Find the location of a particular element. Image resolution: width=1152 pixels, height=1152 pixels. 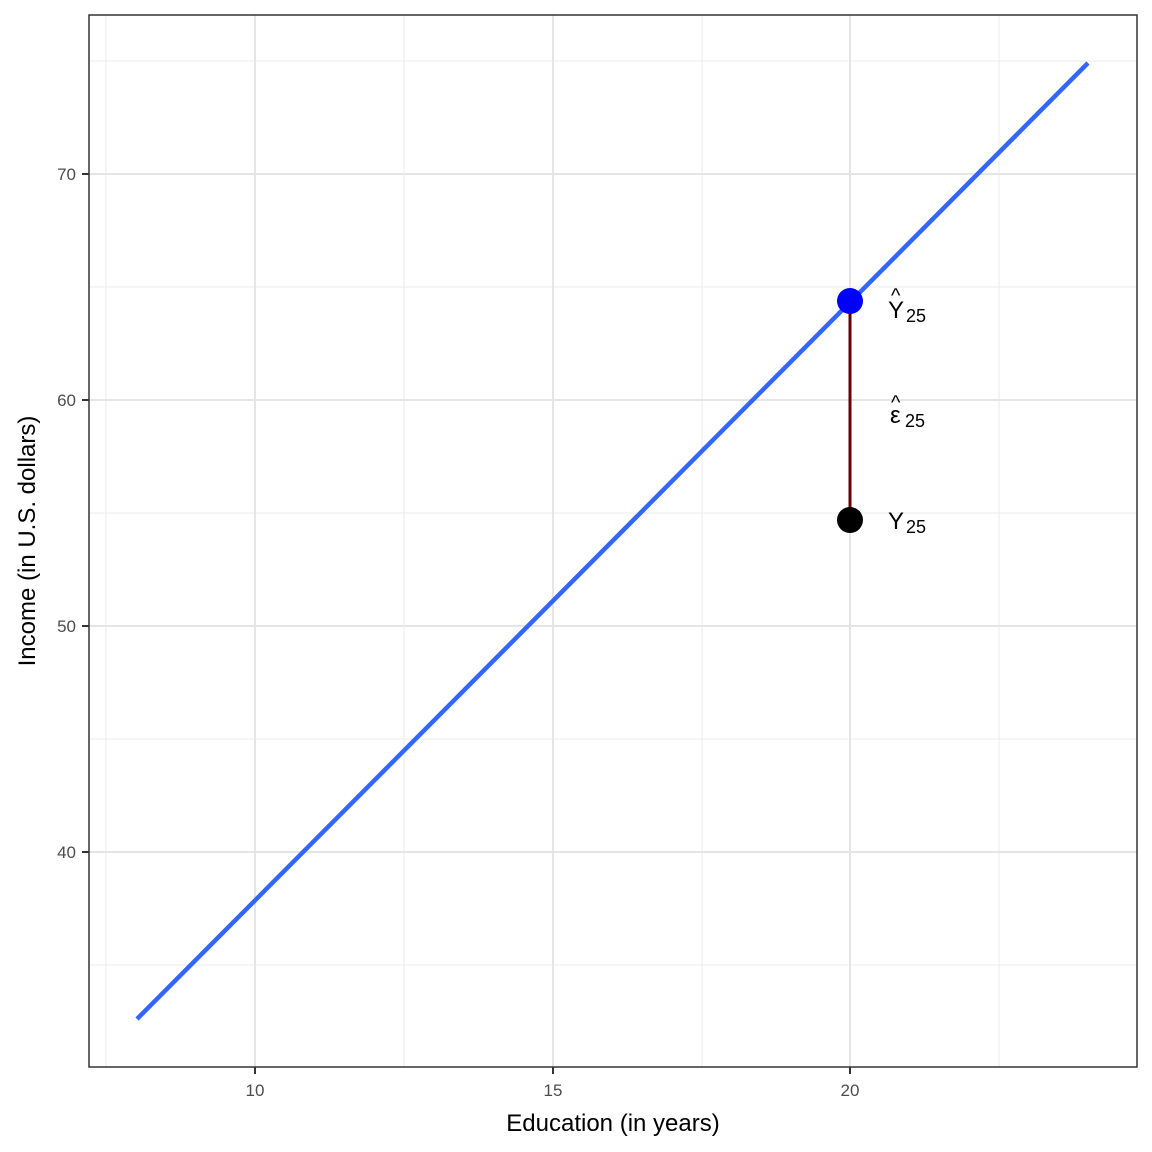

x-tick-labels: 10 15 20 is located at coordinates (553, 1090).